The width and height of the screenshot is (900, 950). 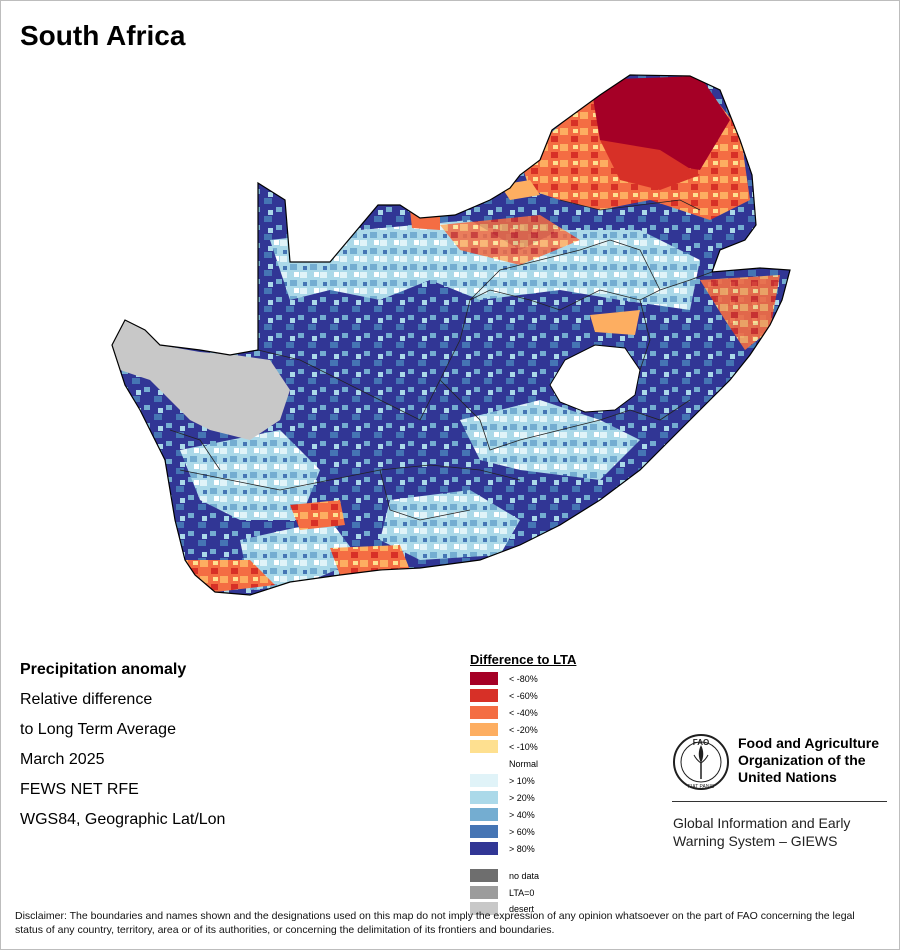 I want to click on info-description-2: to Long Term Average, so click(x=98, y=729).